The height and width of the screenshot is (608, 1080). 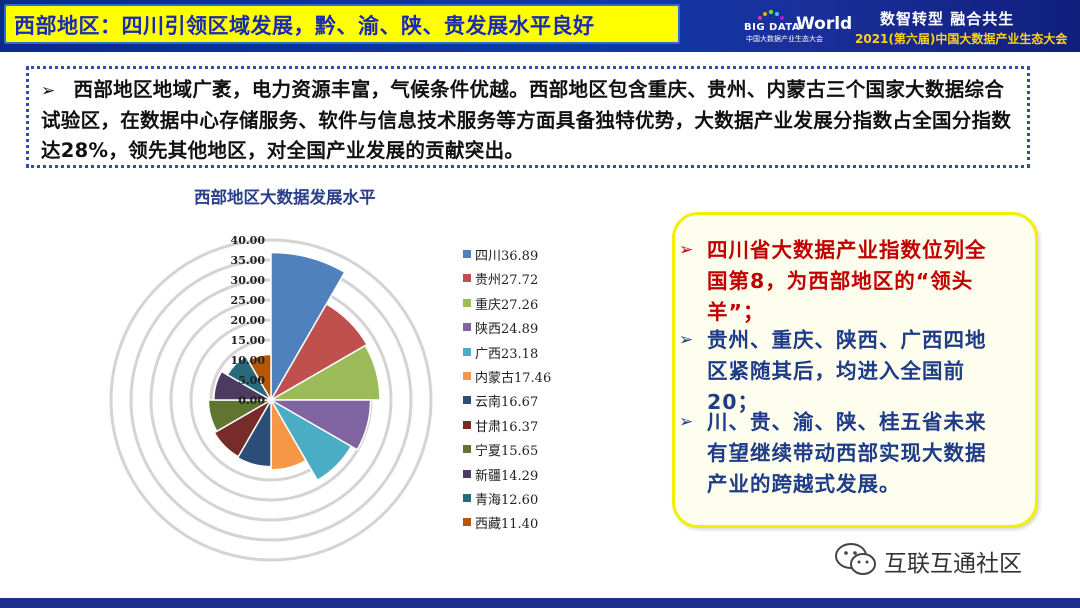 I want to click on logo-subtitle: 中国大数据产业生态大会, so click(x=784, y=39).